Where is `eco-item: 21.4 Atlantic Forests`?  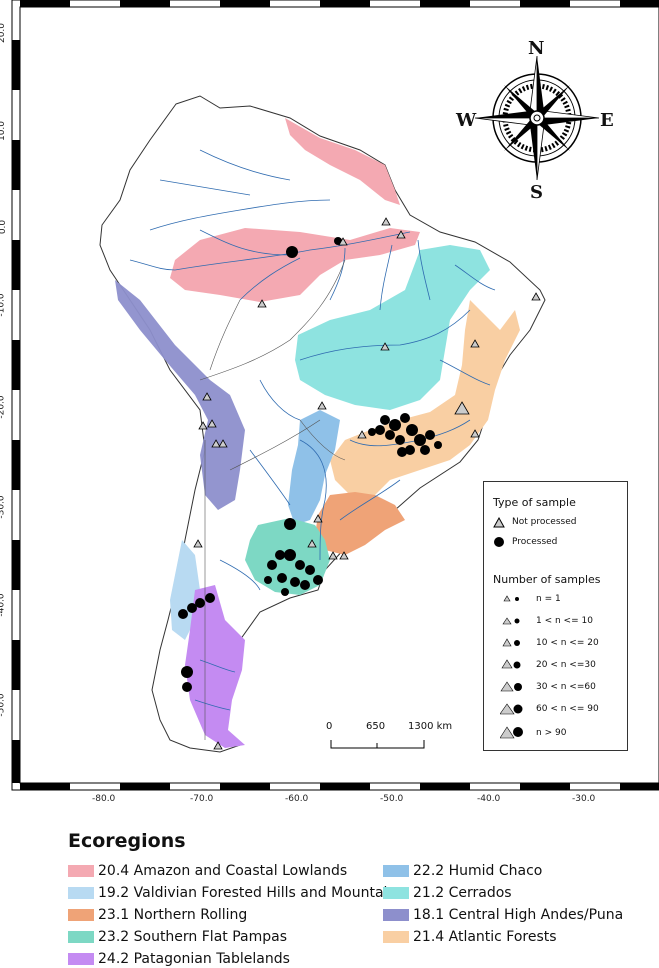
eco-item: 21.4 Atlantic Forests is located at coordinates (470, 937).